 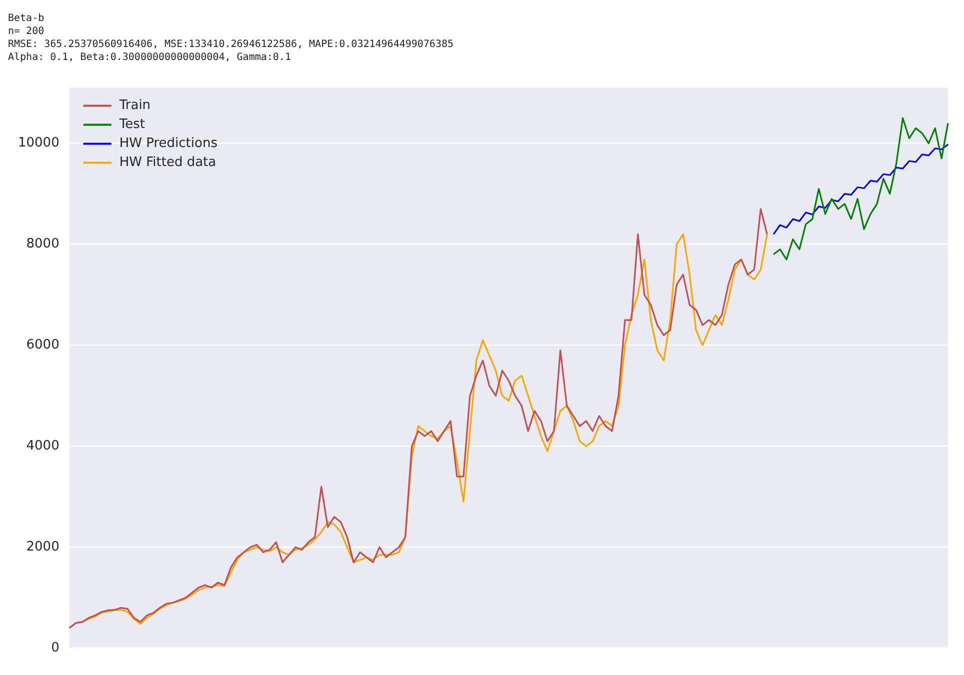 I want to click on y-tick-label: 2000, so click(x=43, y=547).